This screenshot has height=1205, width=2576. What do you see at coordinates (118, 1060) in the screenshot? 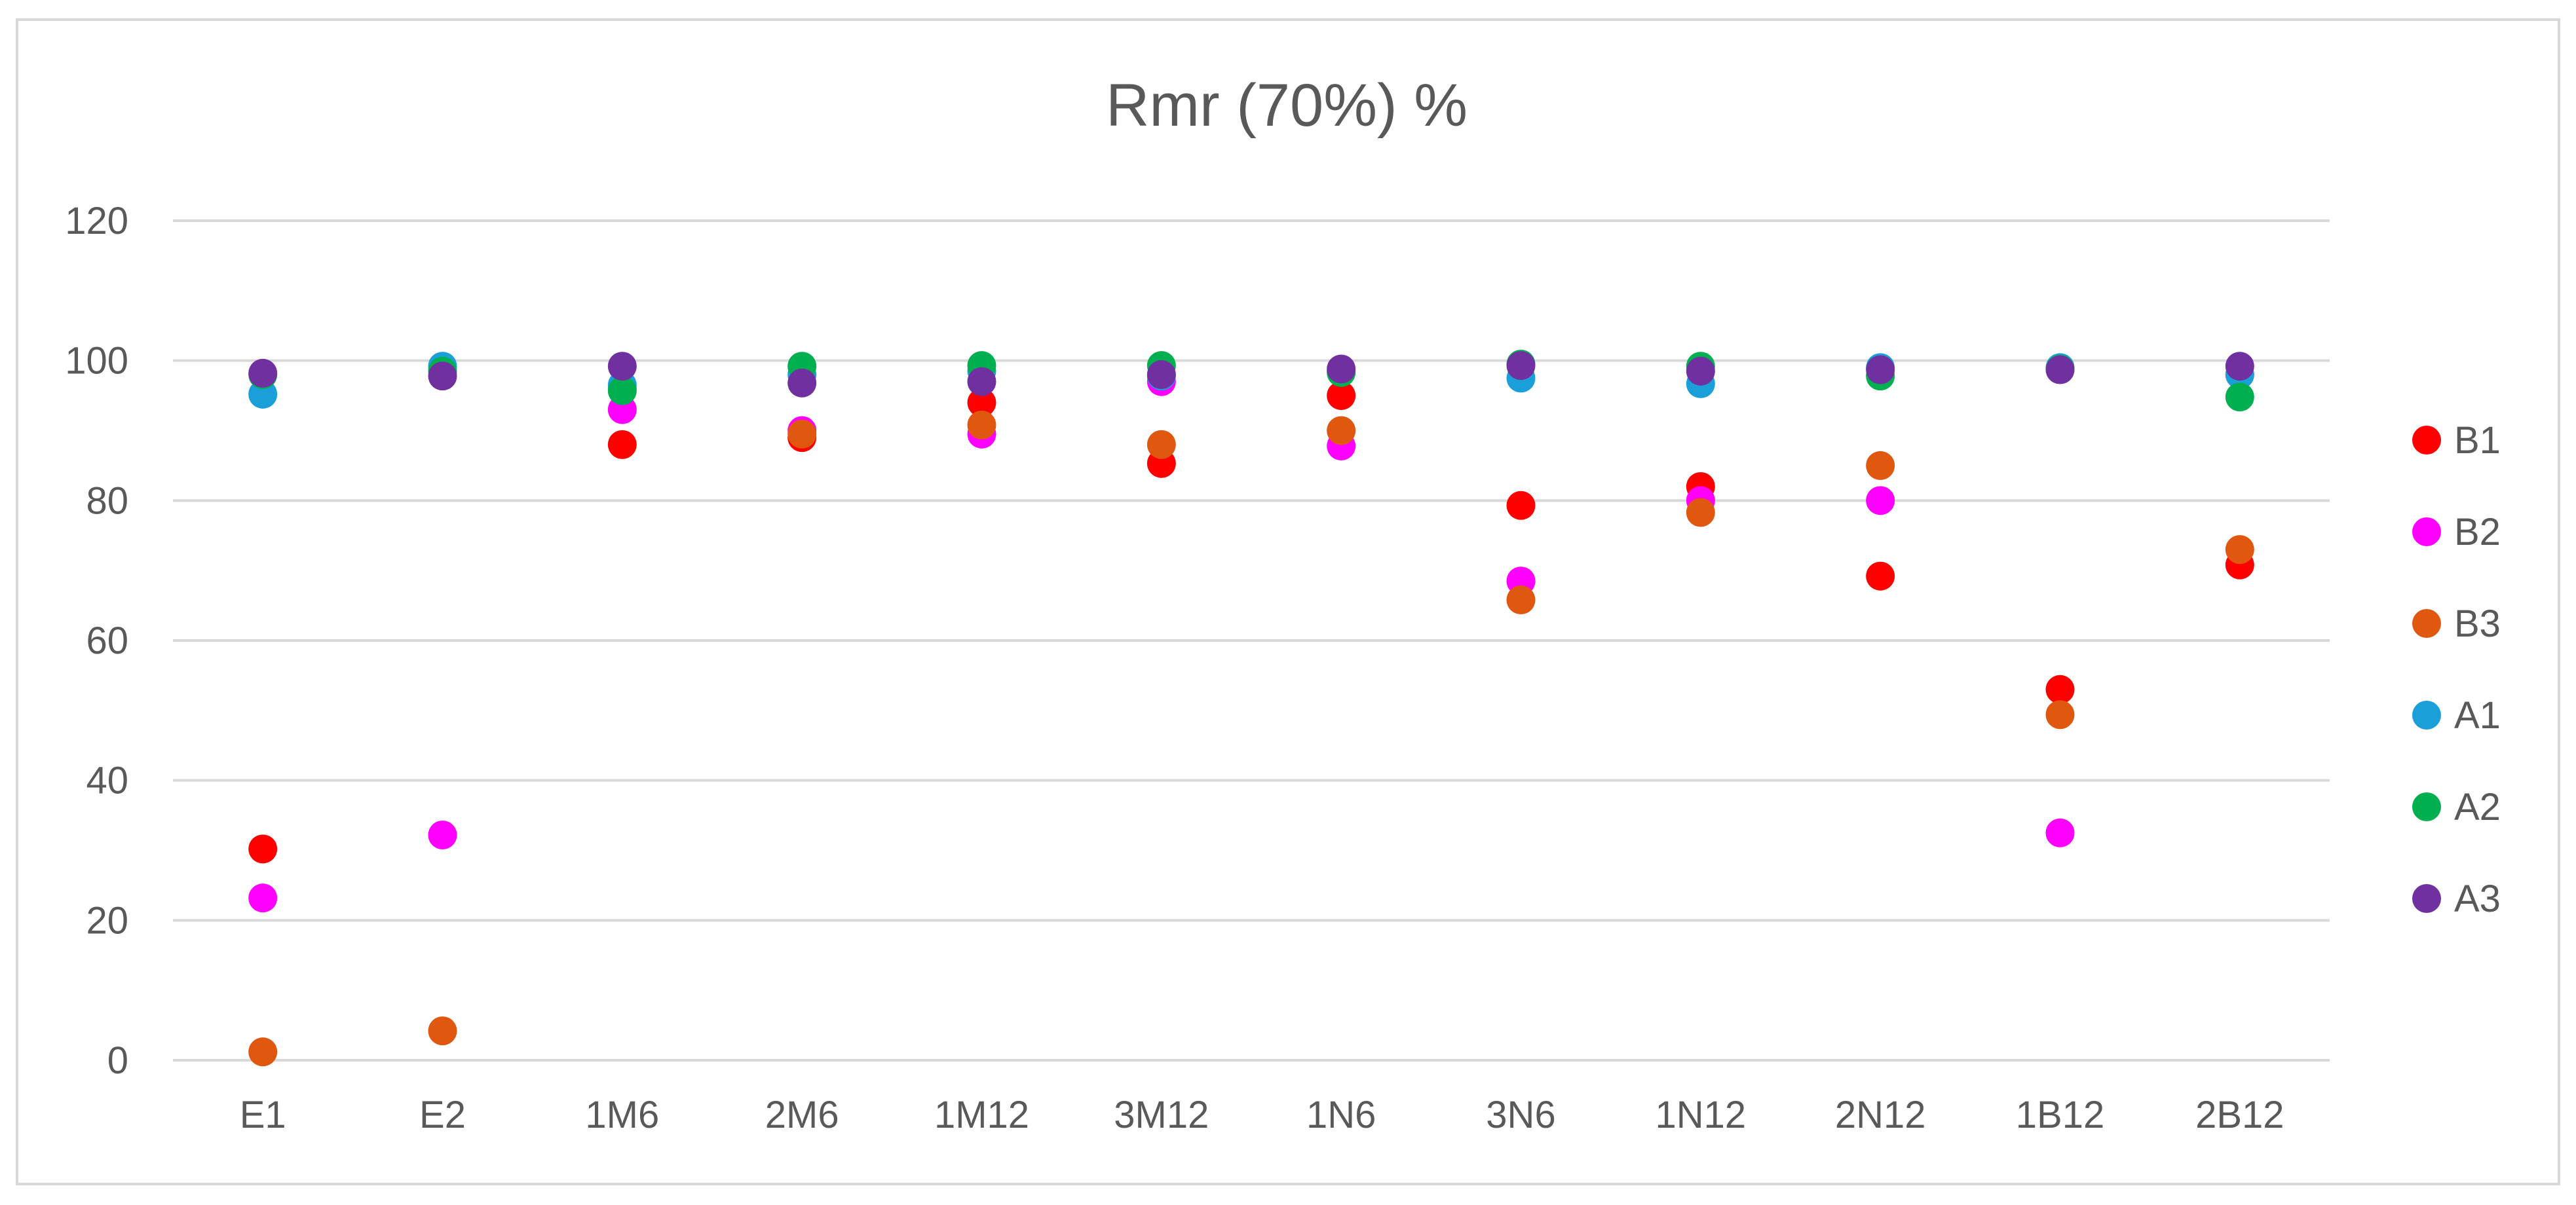
I see `y-tick-label: 0` at bounding box center [118, 1060].